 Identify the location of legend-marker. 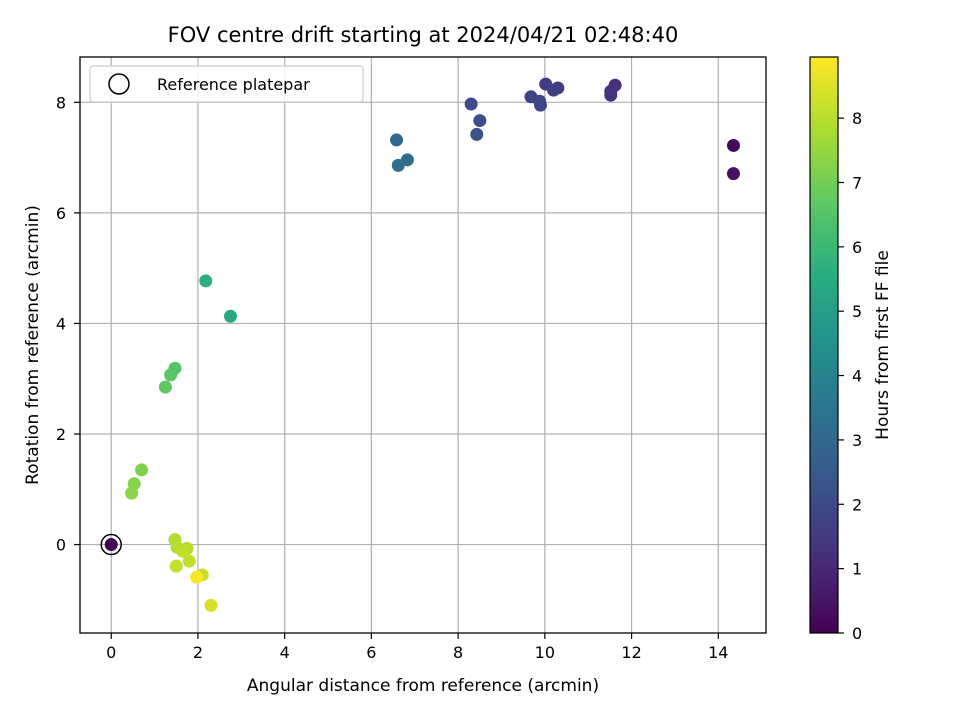
(119, 84).